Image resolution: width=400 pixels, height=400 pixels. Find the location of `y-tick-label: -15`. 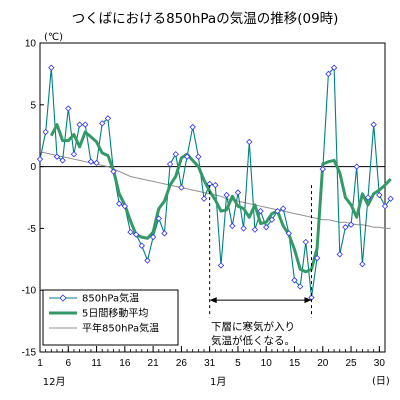

y-tick-label: -15 is located at coordinates (29, 353).